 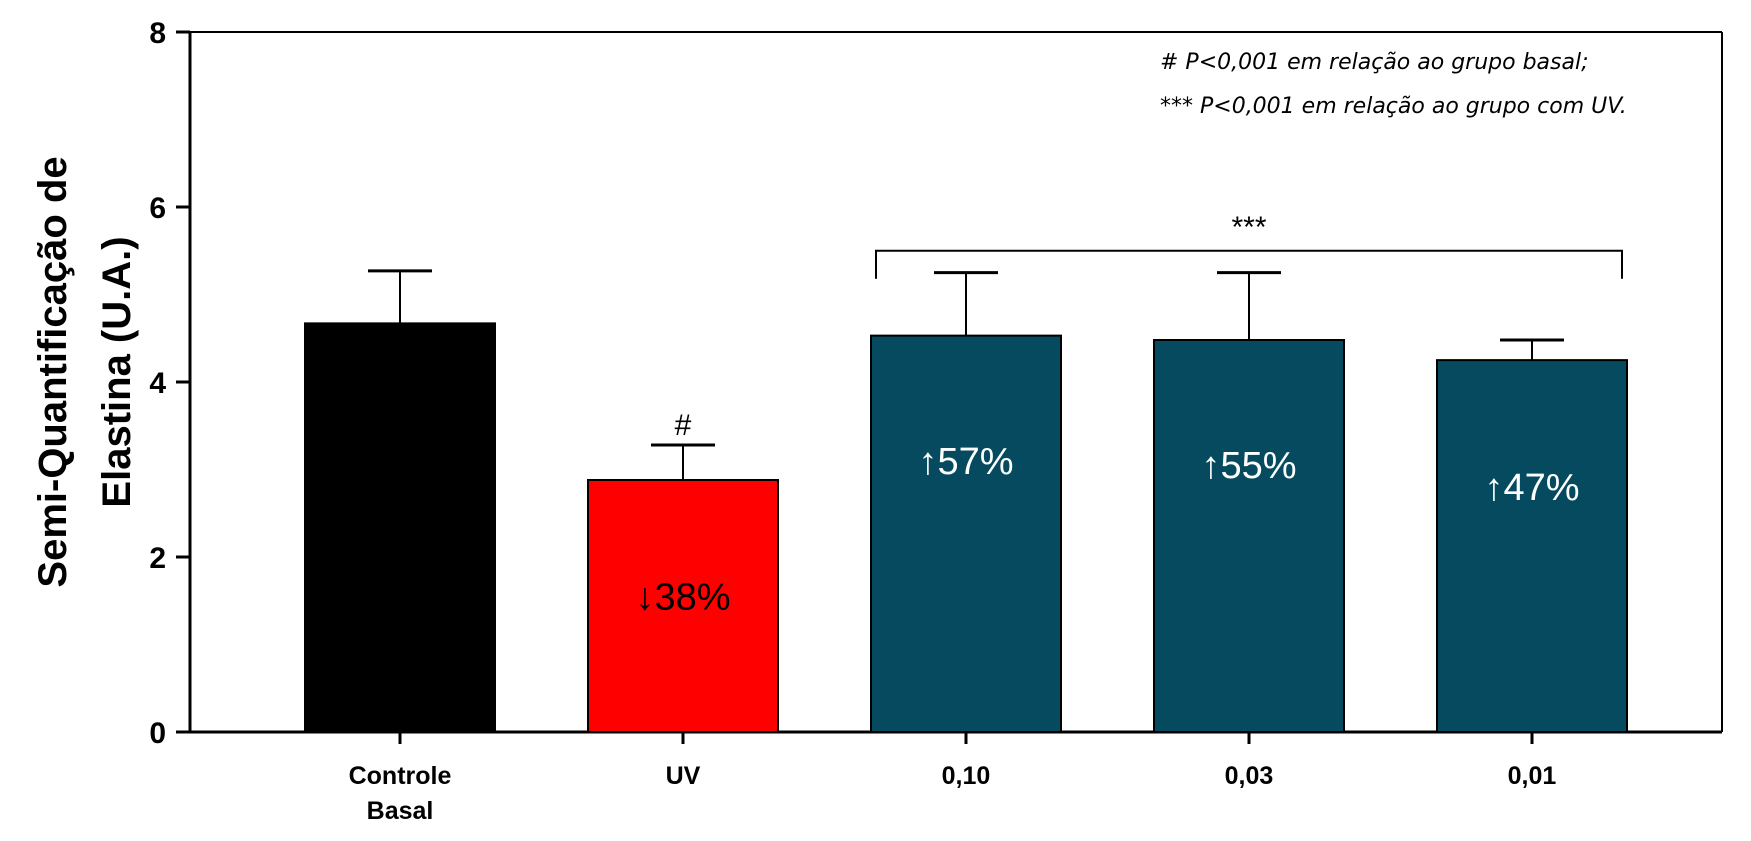 What do you see at coordinates (1248, 227) in the screenshot?
I see `bracket-label: ***` at bounding box center [1248, 227].